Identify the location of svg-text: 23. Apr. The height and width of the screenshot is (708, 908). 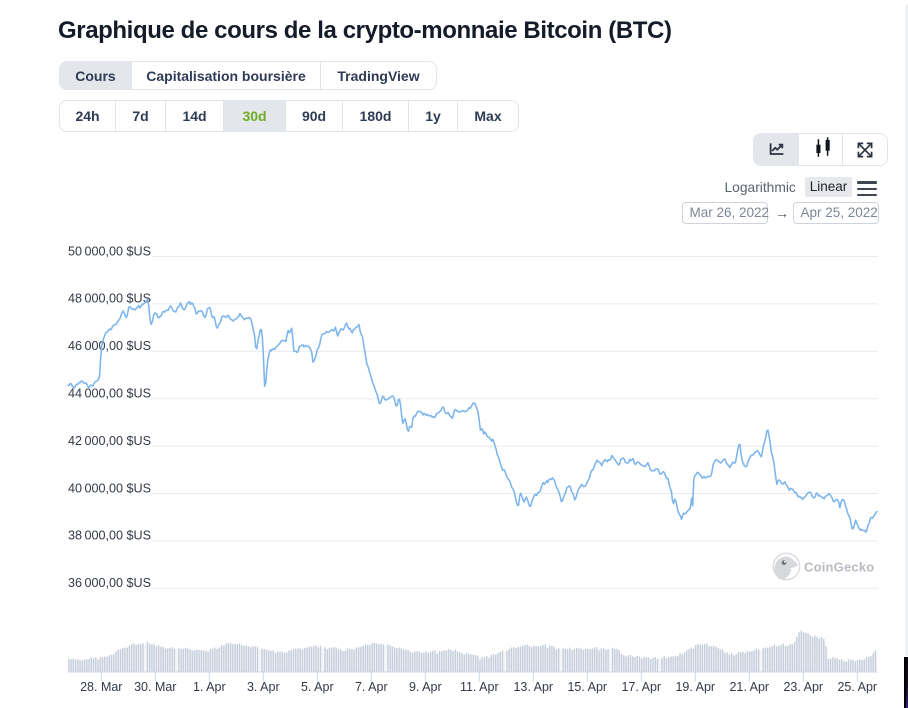
(803, 687).